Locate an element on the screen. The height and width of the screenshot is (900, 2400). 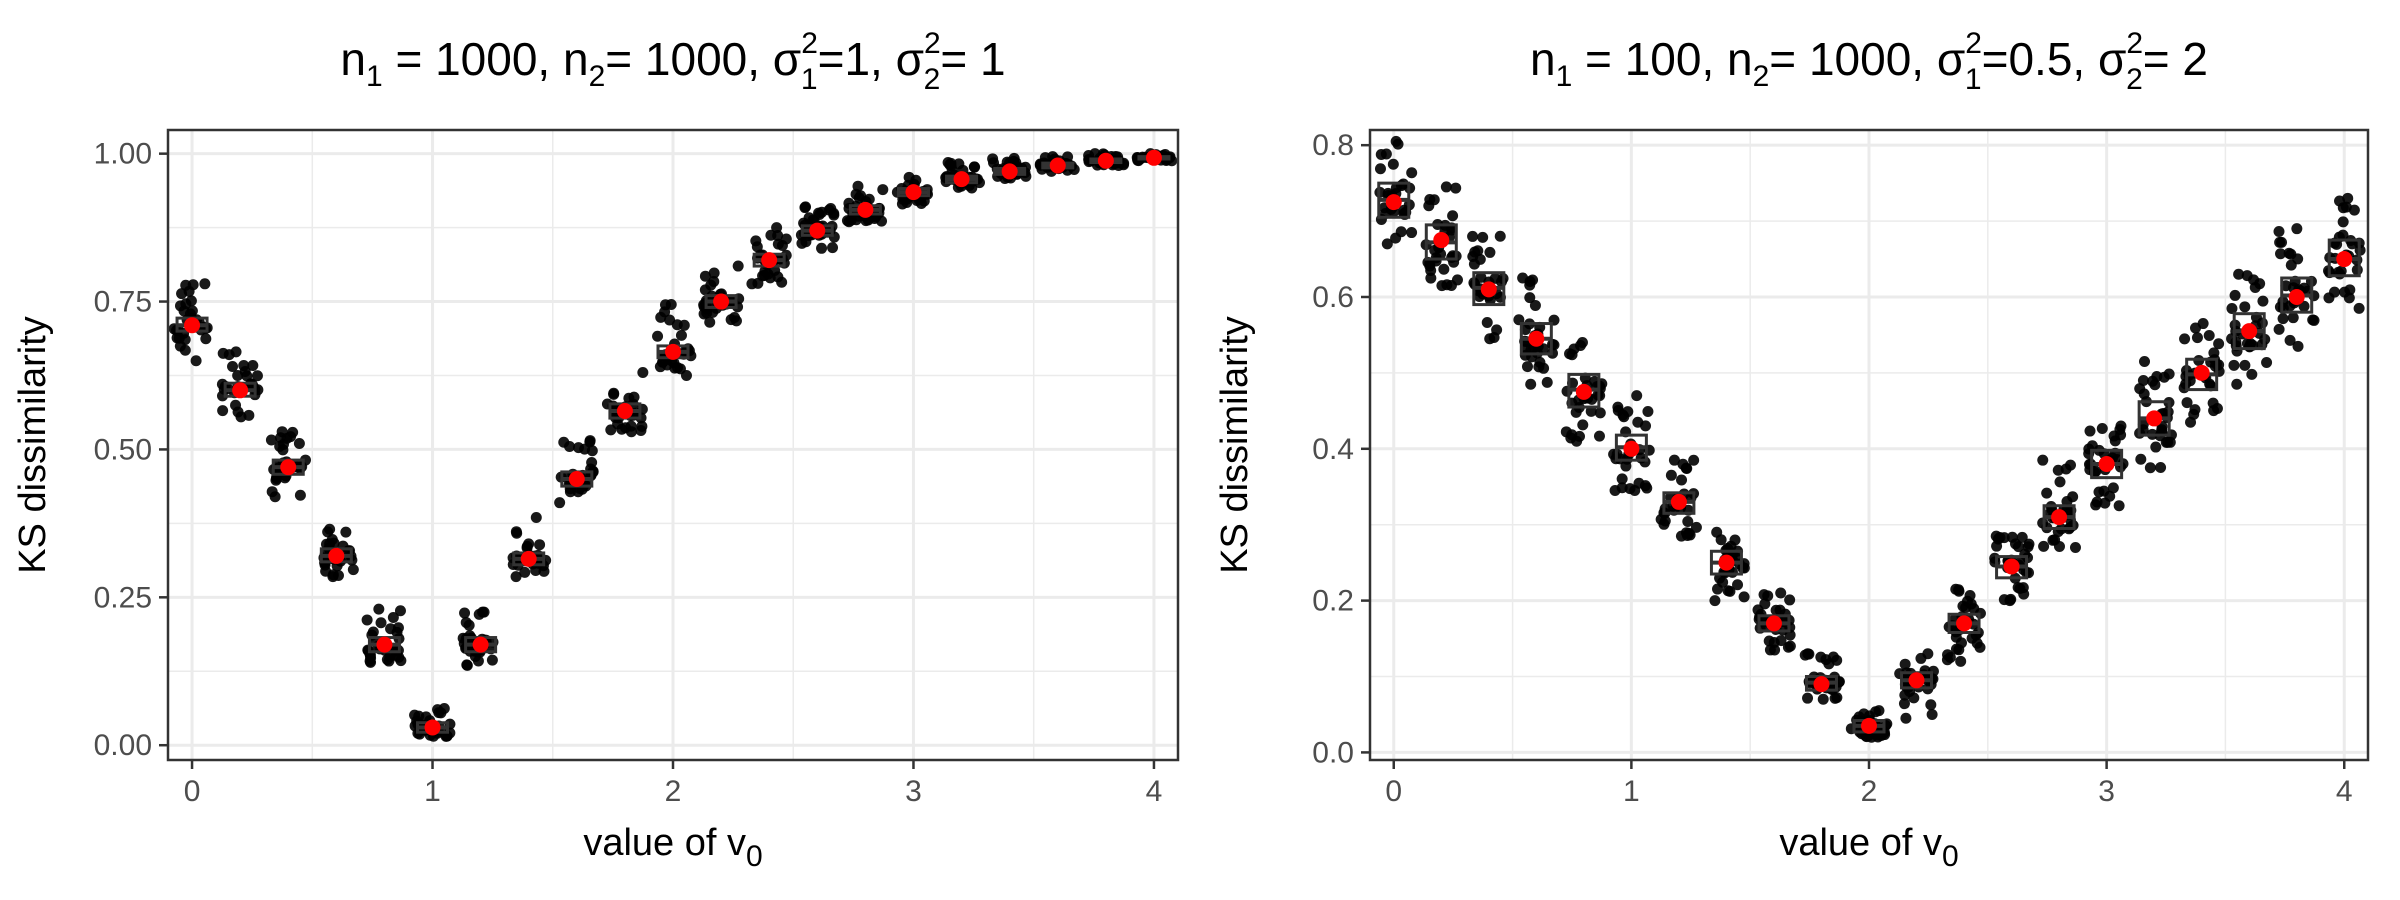
x-tick-label: 2 is located at coordinates (673, 791).